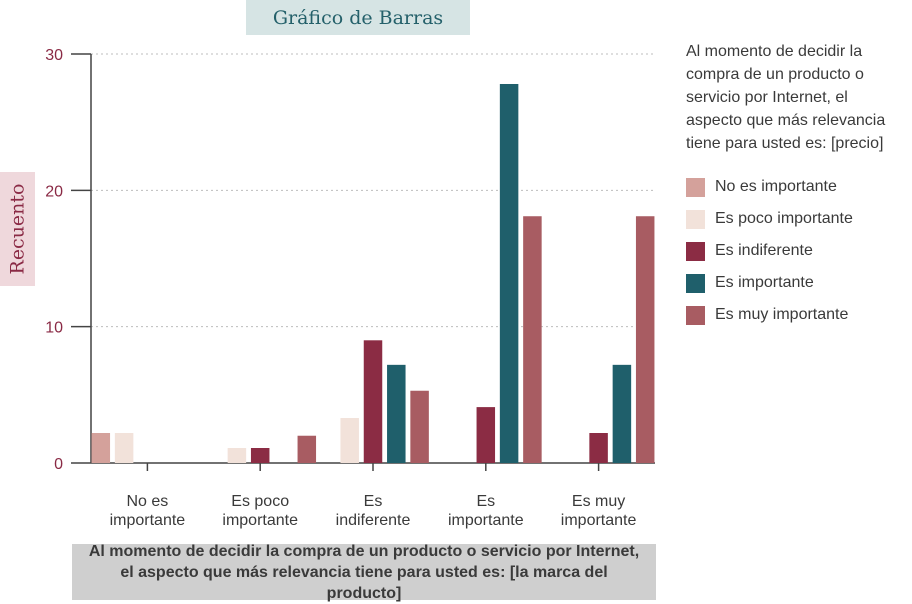 The image size is (912, 604). Describe the element at coordinates (148, 501) in the screenshot. I see `x-tick-label: No es` at that location.